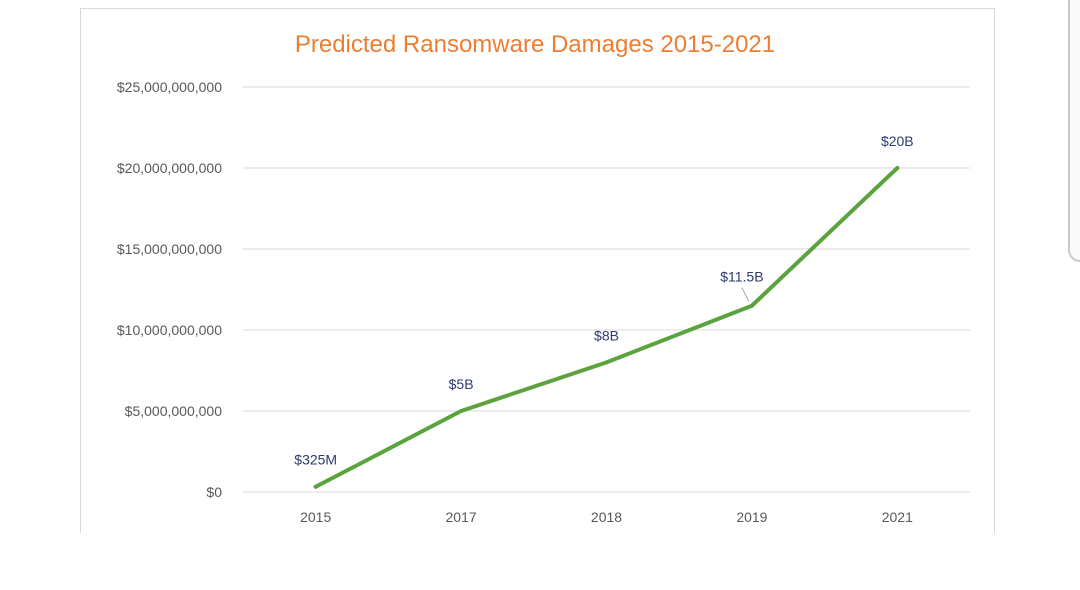  I want to click on y-tick-label: $25,000,000,000, so click(169, 87).